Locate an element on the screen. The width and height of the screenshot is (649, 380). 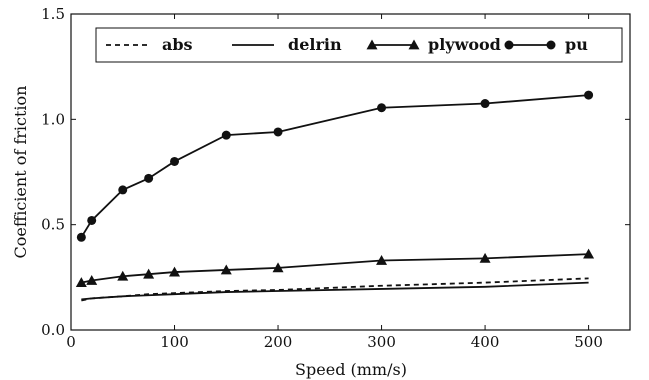
legend-entry-plywood: plywood is located at coordinates (433, 44).